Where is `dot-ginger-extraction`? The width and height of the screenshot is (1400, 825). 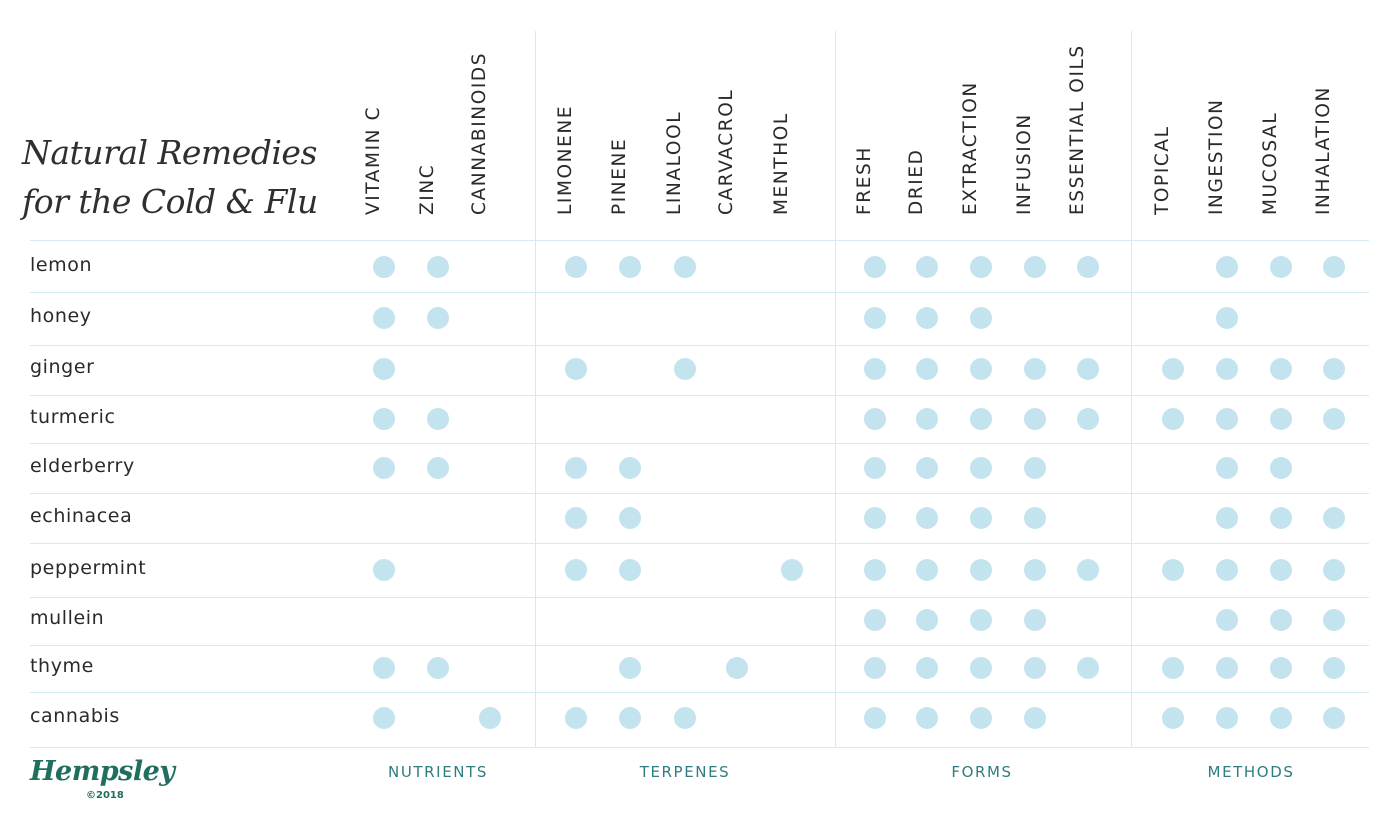 dot-ginger-extraction is located at coordinates (981, 369).